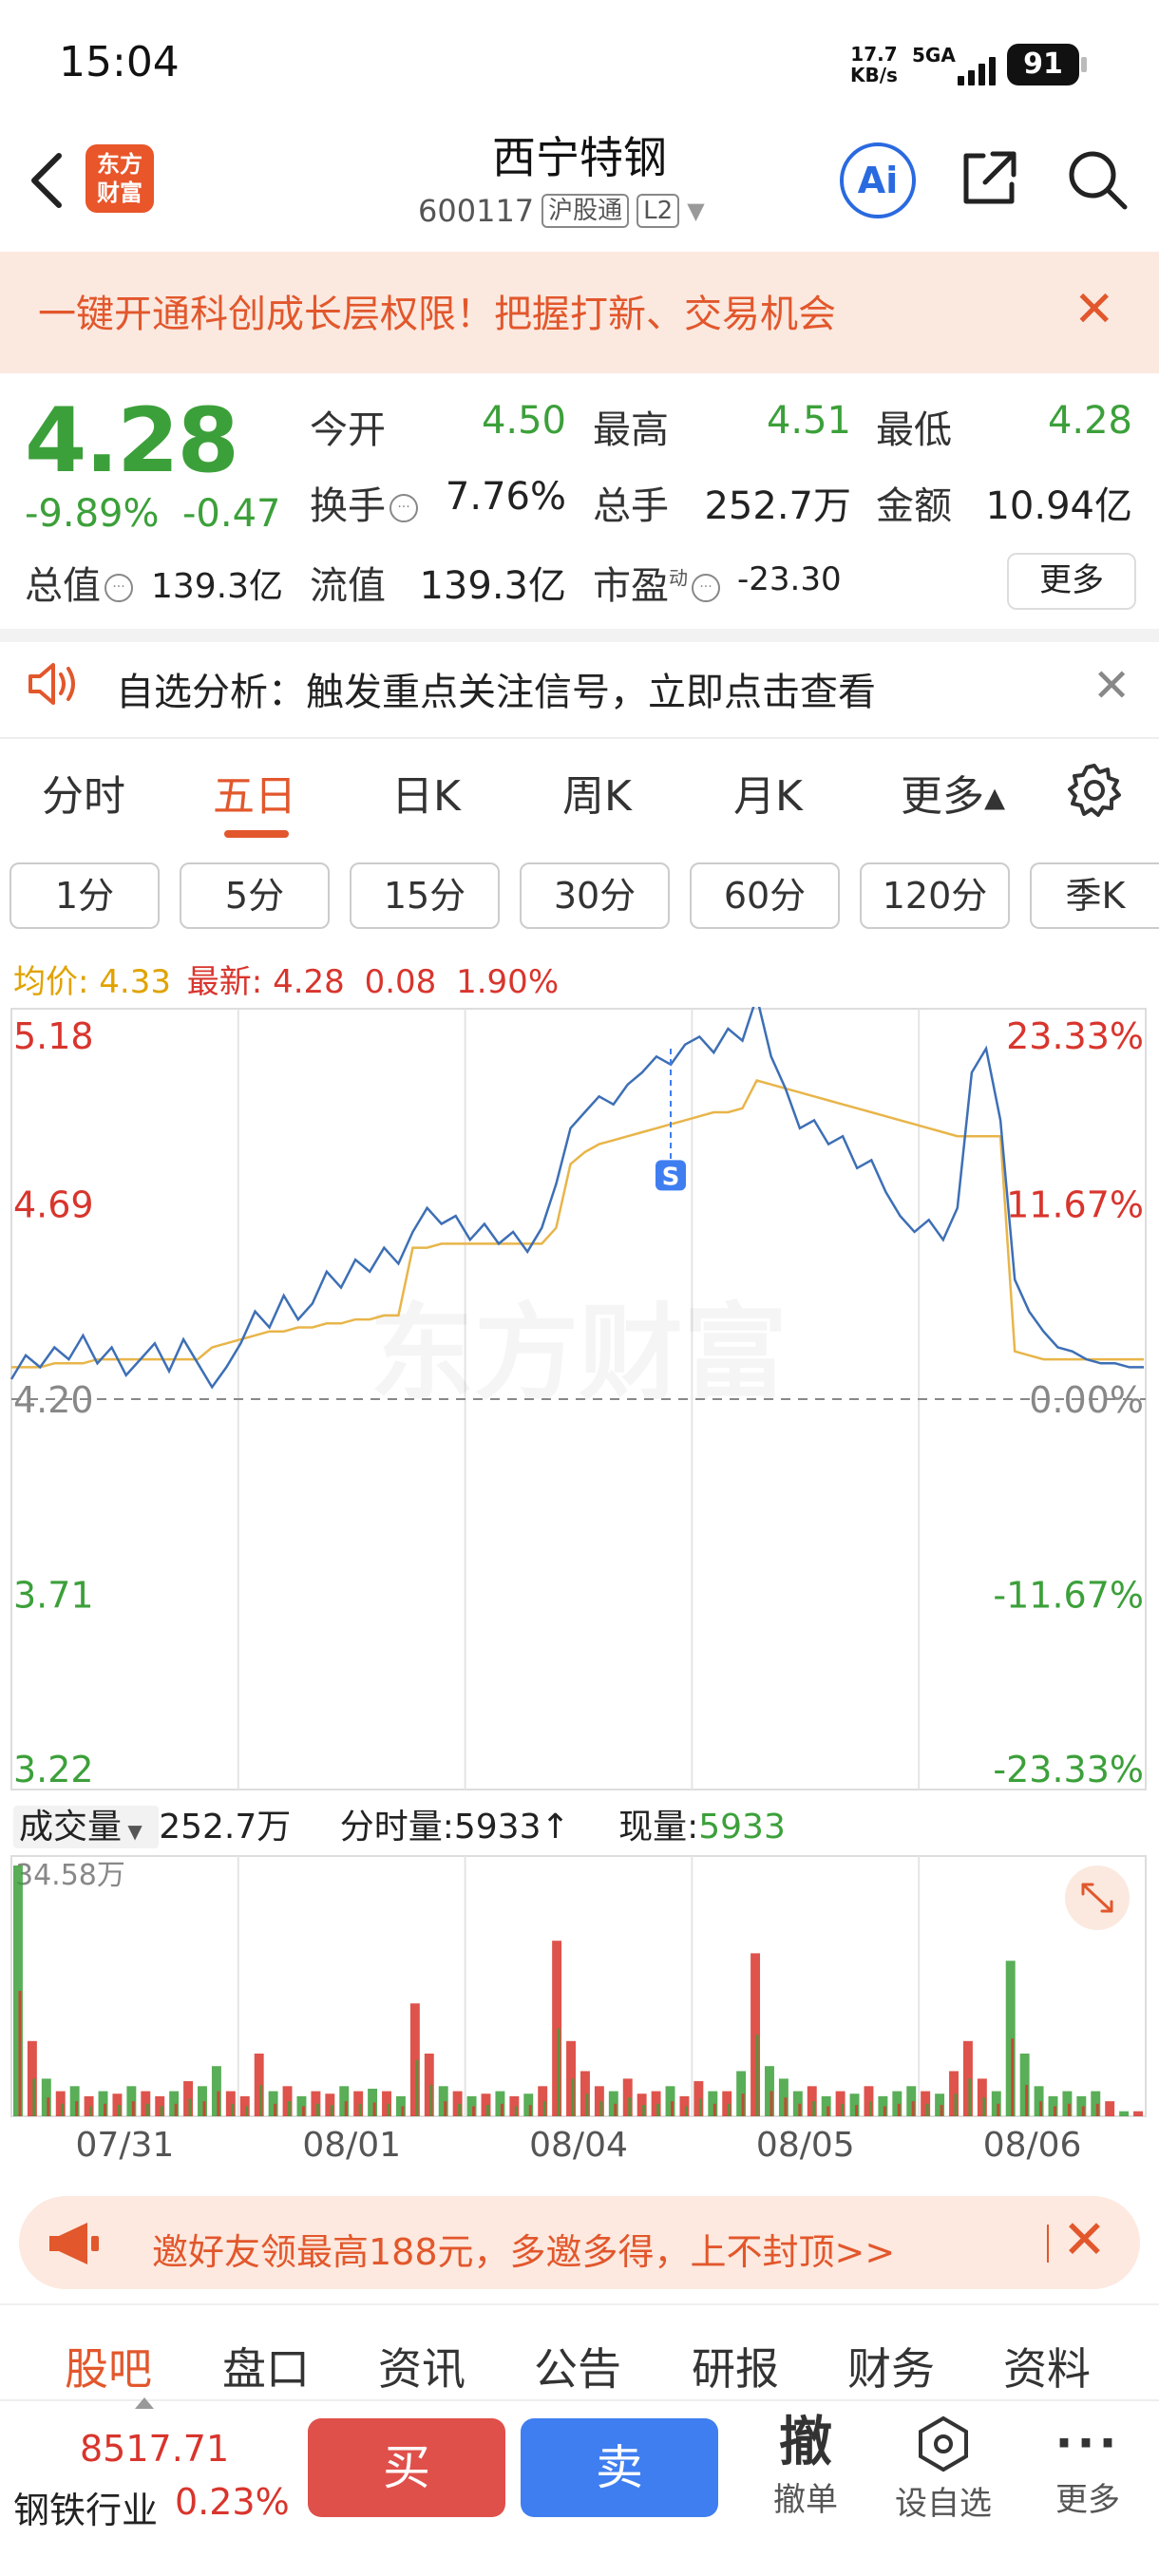 The height and width of the screenshot is (2576, 1159). Describe the element at coordinates (426, 796) in the screenshot. I see `tab-daily-k: 日K` at that location.